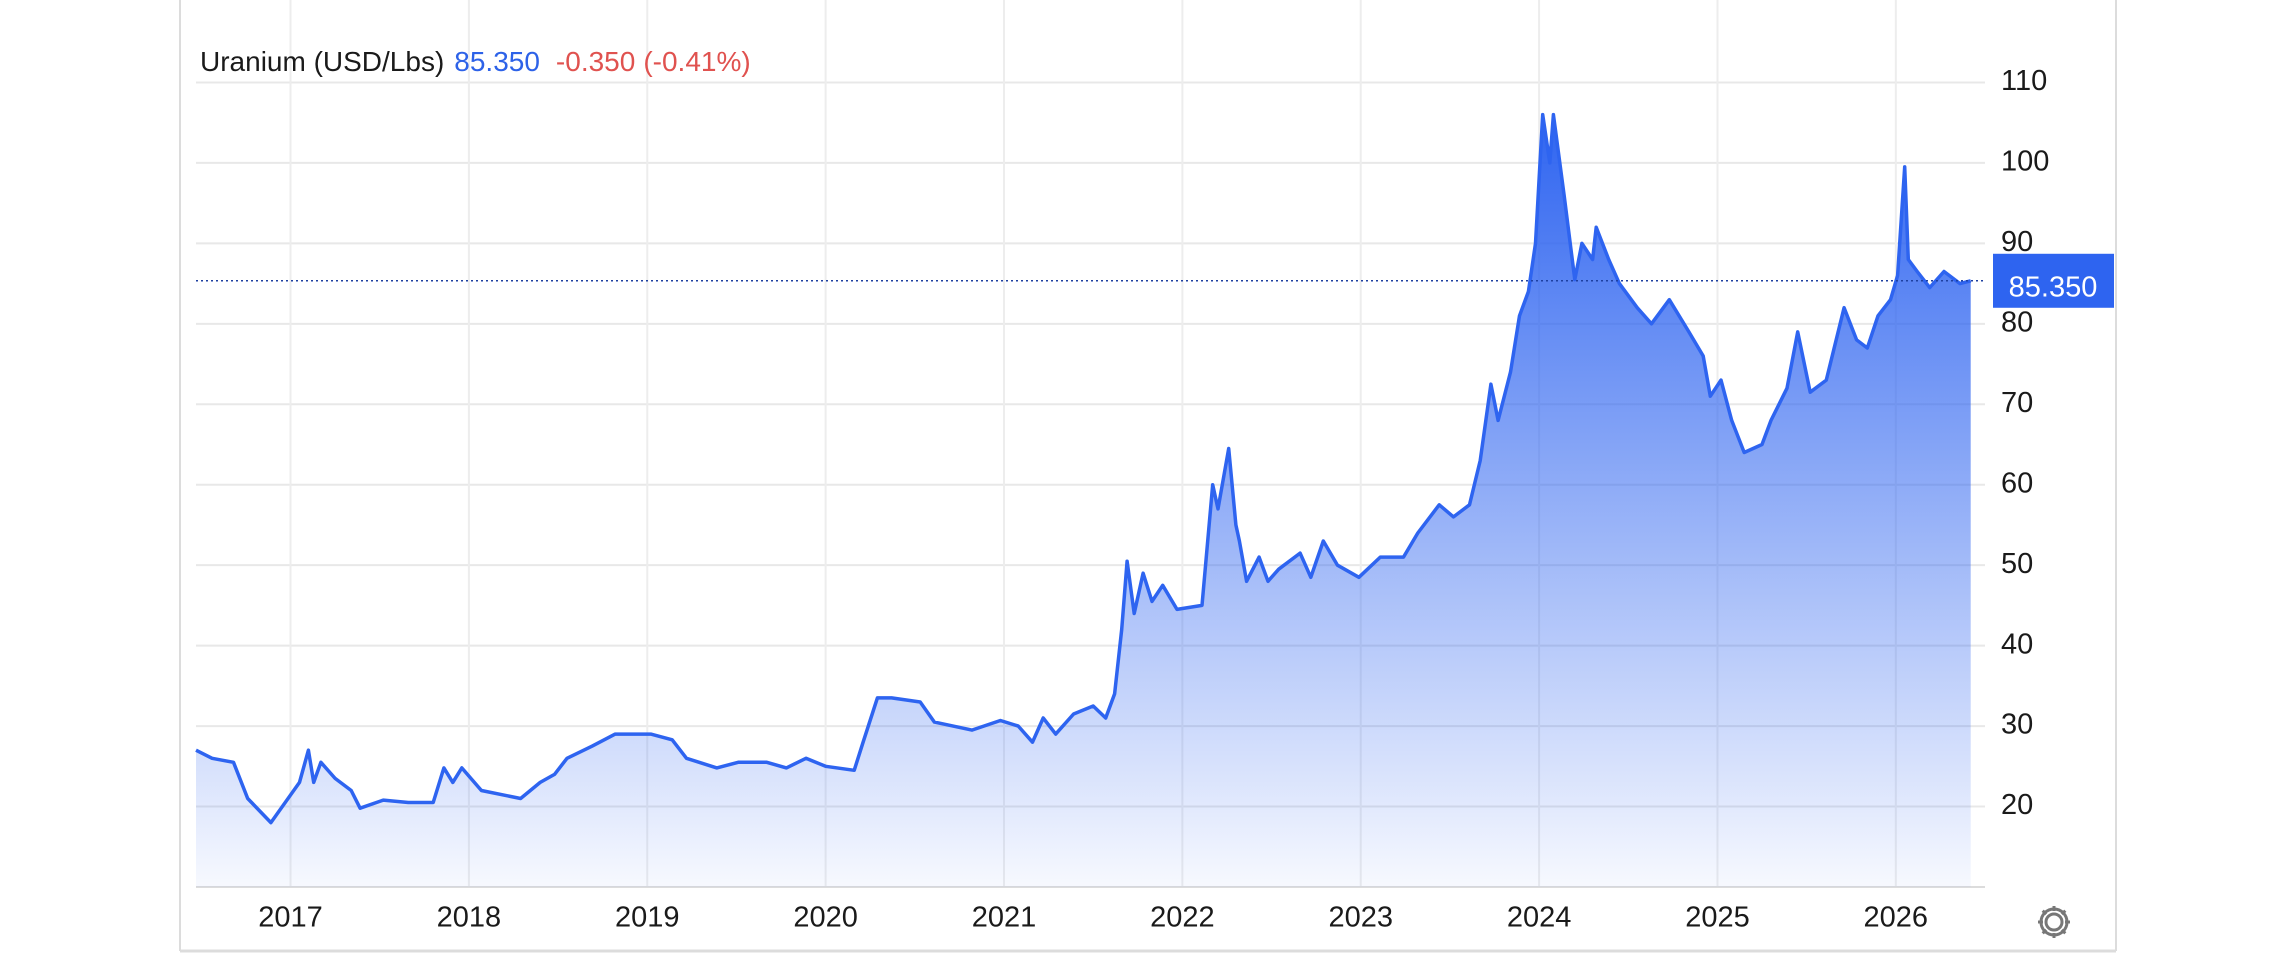 The width and height of the screenshot is (2294, 956). I want to click on y-tick-label: 80, so click(2017, 322).